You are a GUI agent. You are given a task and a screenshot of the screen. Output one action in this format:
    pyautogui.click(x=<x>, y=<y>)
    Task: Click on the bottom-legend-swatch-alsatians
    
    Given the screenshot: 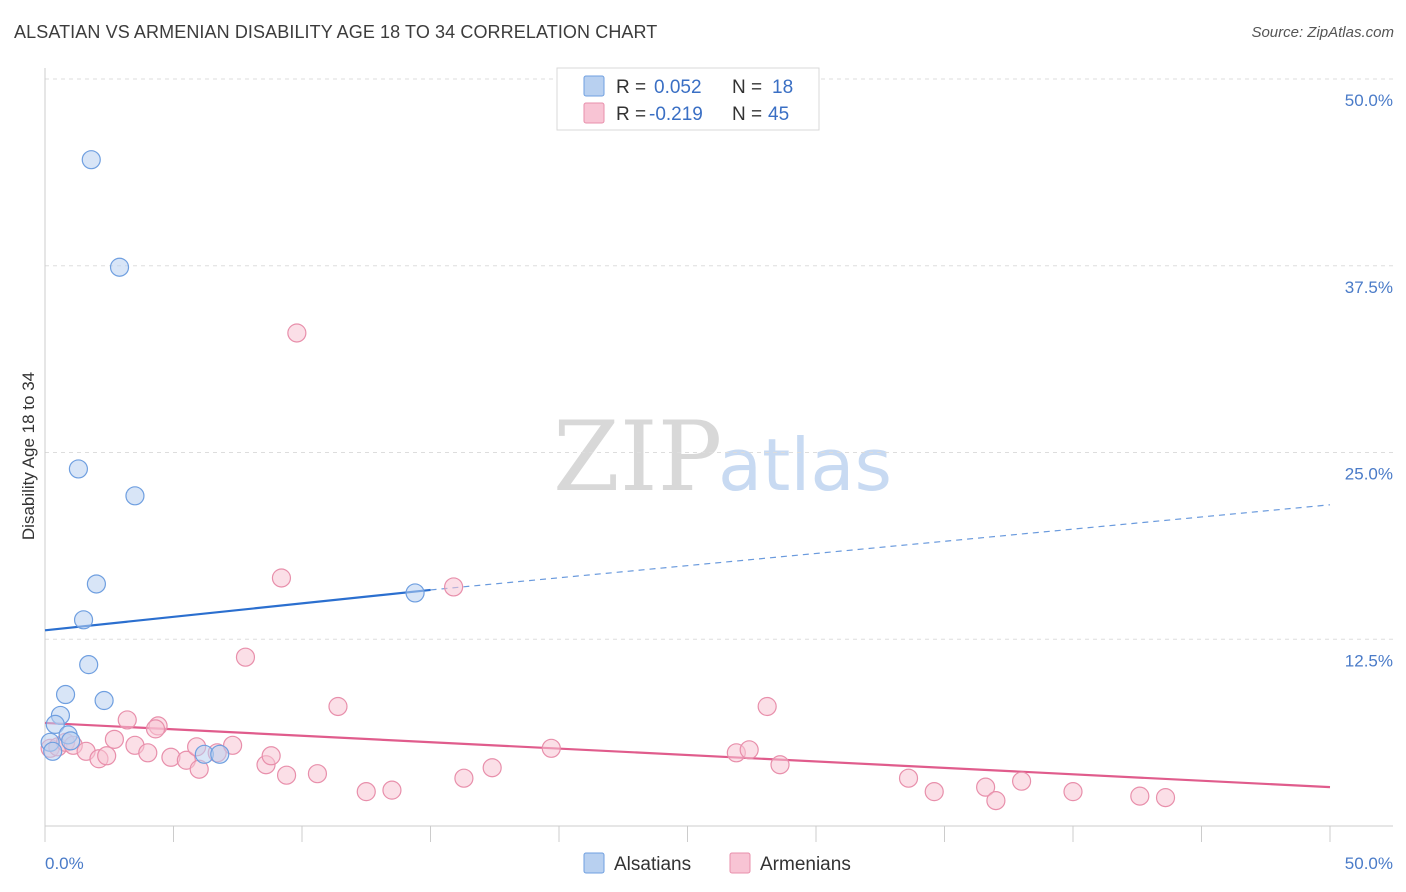 What is the action you would take?
    pyautogui.click(x=594, y=863)
    